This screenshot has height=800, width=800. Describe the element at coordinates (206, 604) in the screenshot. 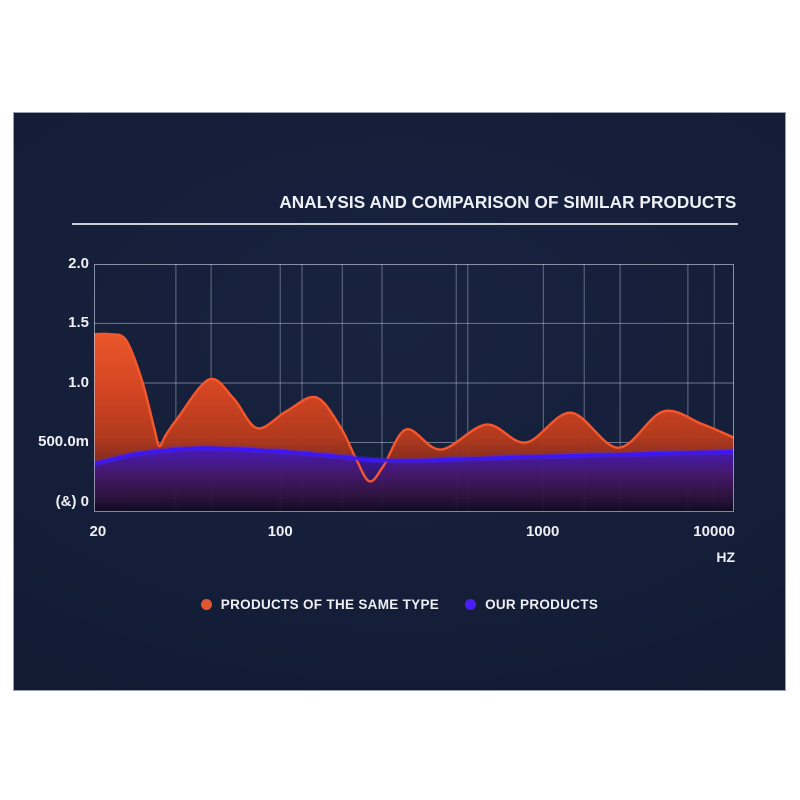

I see `legend-dot-orange` at that location.